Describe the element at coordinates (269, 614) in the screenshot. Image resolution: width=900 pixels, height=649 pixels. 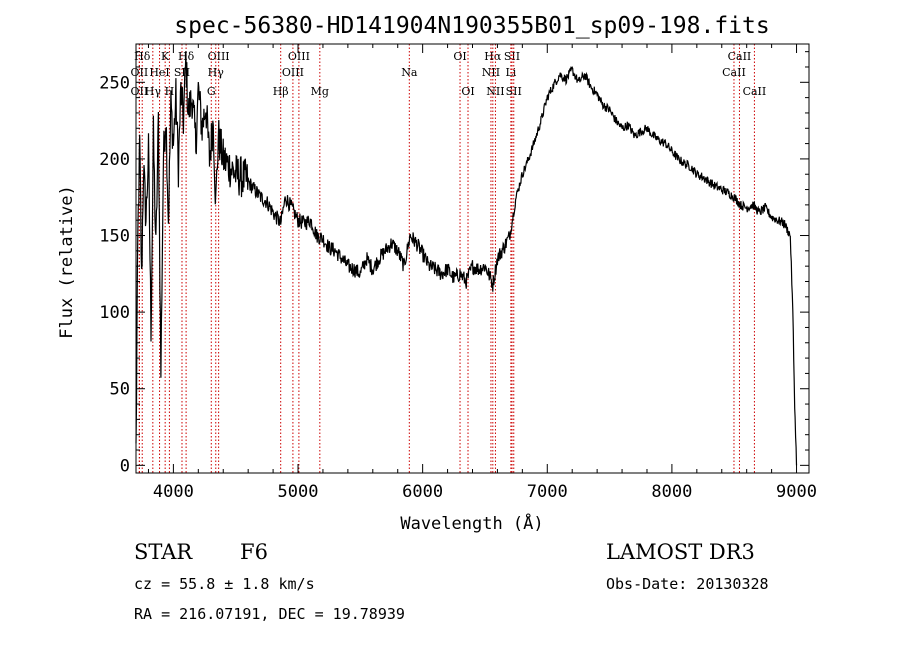
I see `coordinates: RA = 216.07191, DEC = 19.78939` at that location.